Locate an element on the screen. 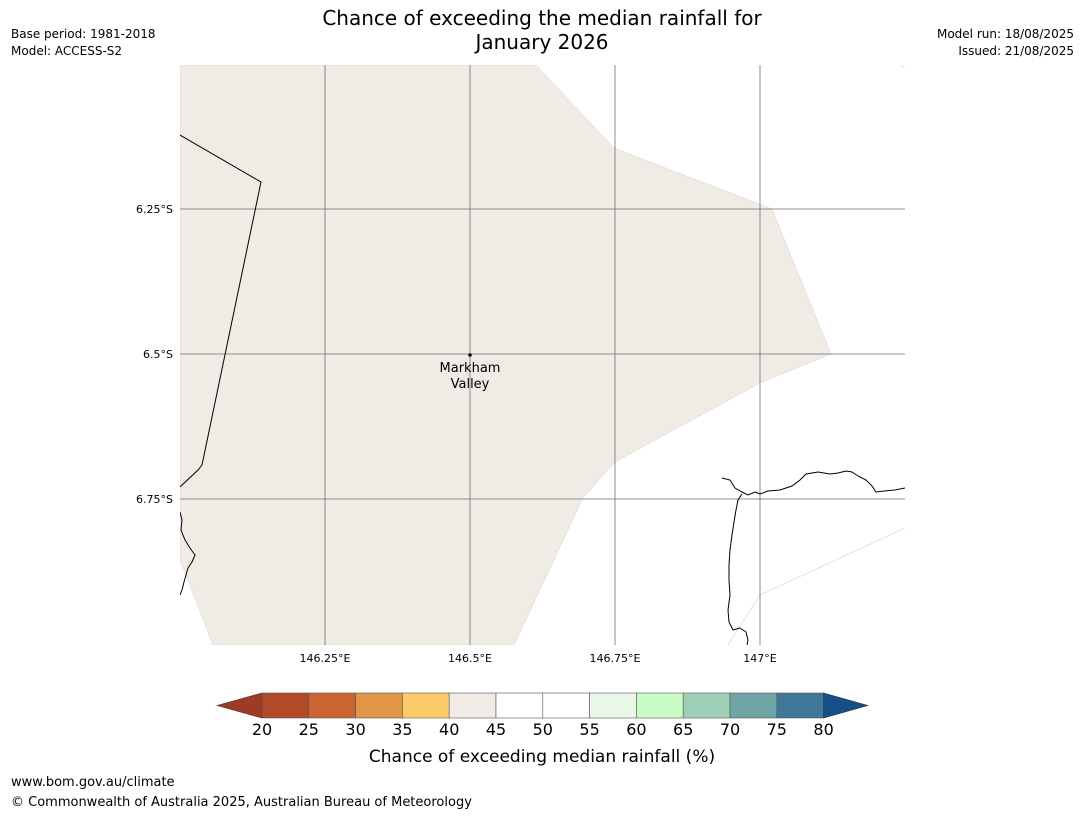  coastline-east is located at coordinates (813, 483).